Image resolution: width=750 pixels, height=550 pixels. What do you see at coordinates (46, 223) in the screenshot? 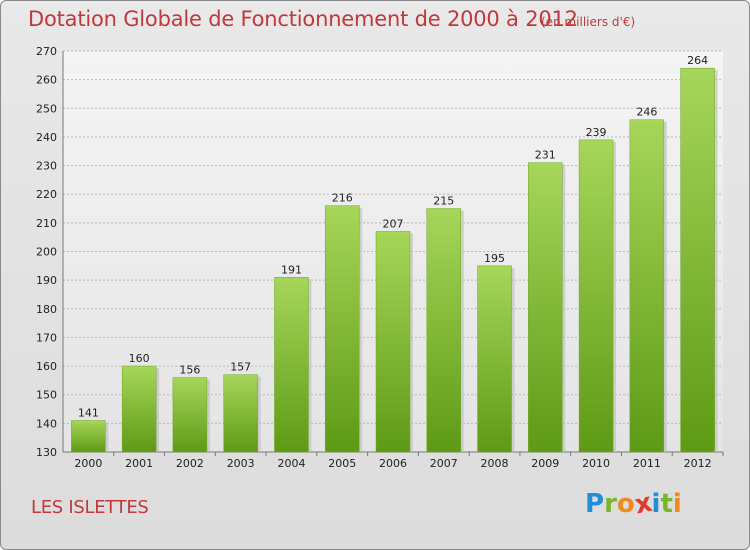
I see `y-tick-label: 210` at bounding box center [46, 223].